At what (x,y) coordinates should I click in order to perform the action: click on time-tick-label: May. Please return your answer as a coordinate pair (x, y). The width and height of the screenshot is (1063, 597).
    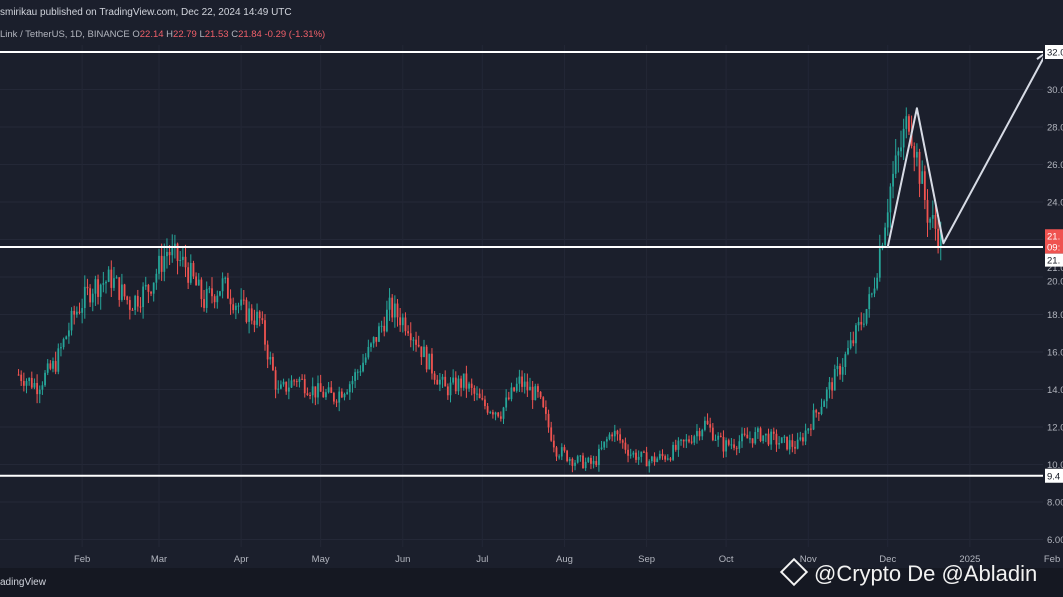
    Looking at the image, I should click on (321, 559).